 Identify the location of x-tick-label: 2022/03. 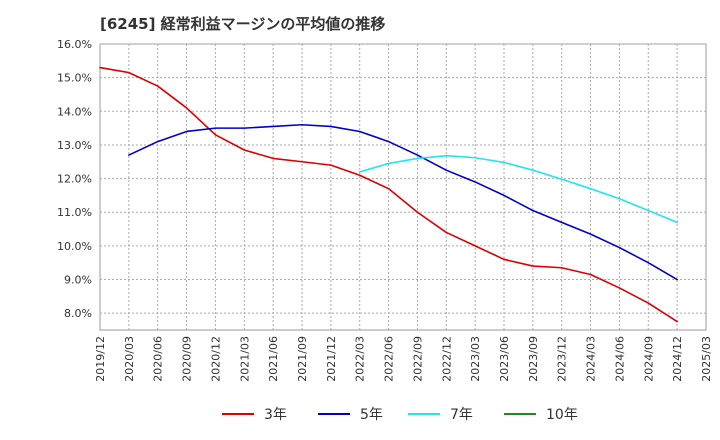
(360, 359).